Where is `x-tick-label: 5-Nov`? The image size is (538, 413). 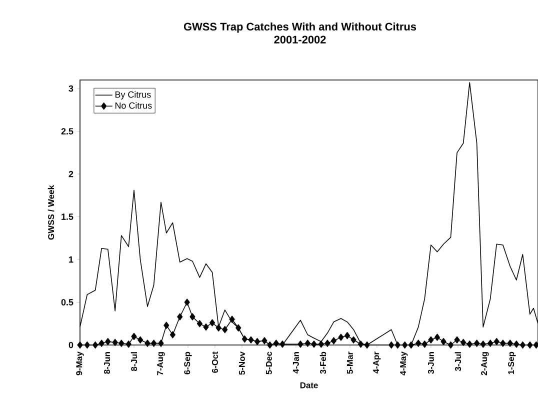 x-tick-label: 5-Nov is located at coordinates (242, 363).